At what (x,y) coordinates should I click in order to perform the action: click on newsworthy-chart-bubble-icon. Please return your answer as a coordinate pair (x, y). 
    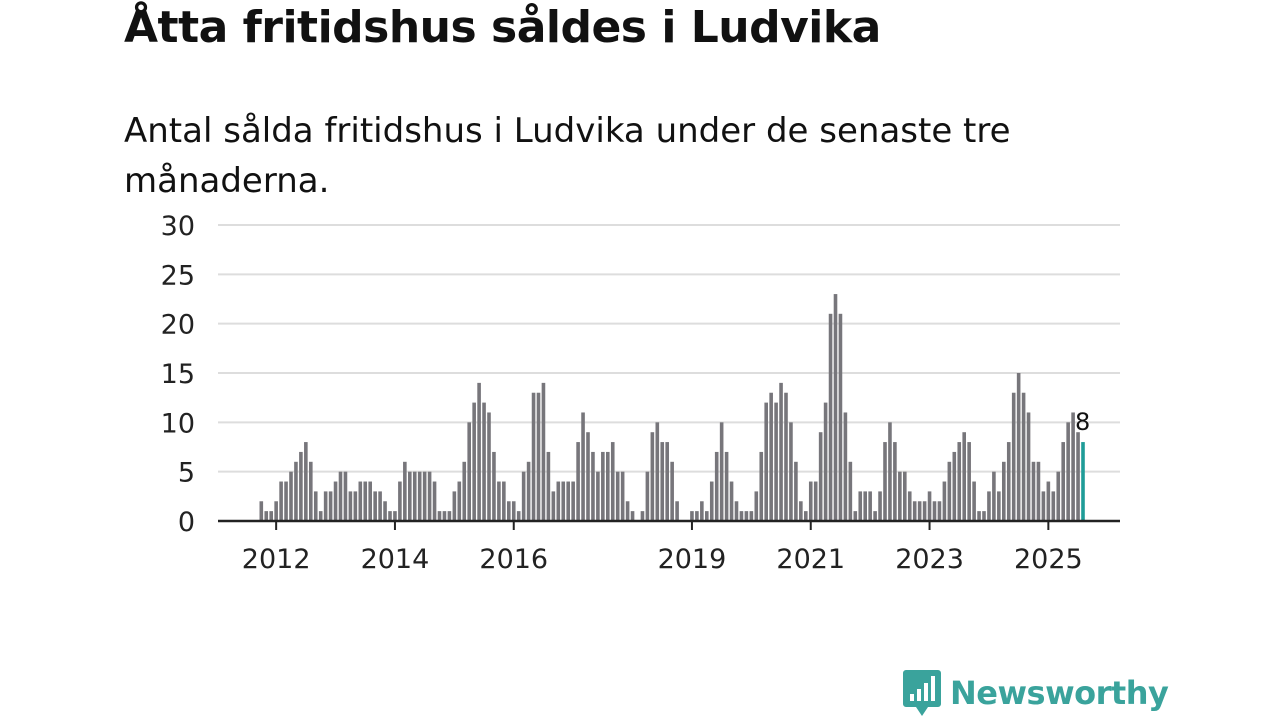
    Looking at the image, I should click on (922, 693).